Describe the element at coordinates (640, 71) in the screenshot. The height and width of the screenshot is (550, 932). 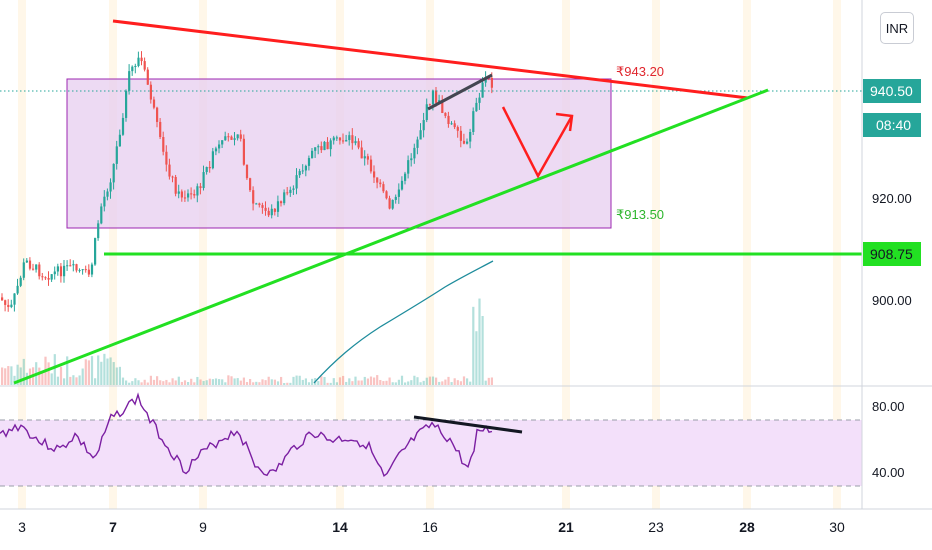
I see `range-top-label: ₹943.20` at that location.